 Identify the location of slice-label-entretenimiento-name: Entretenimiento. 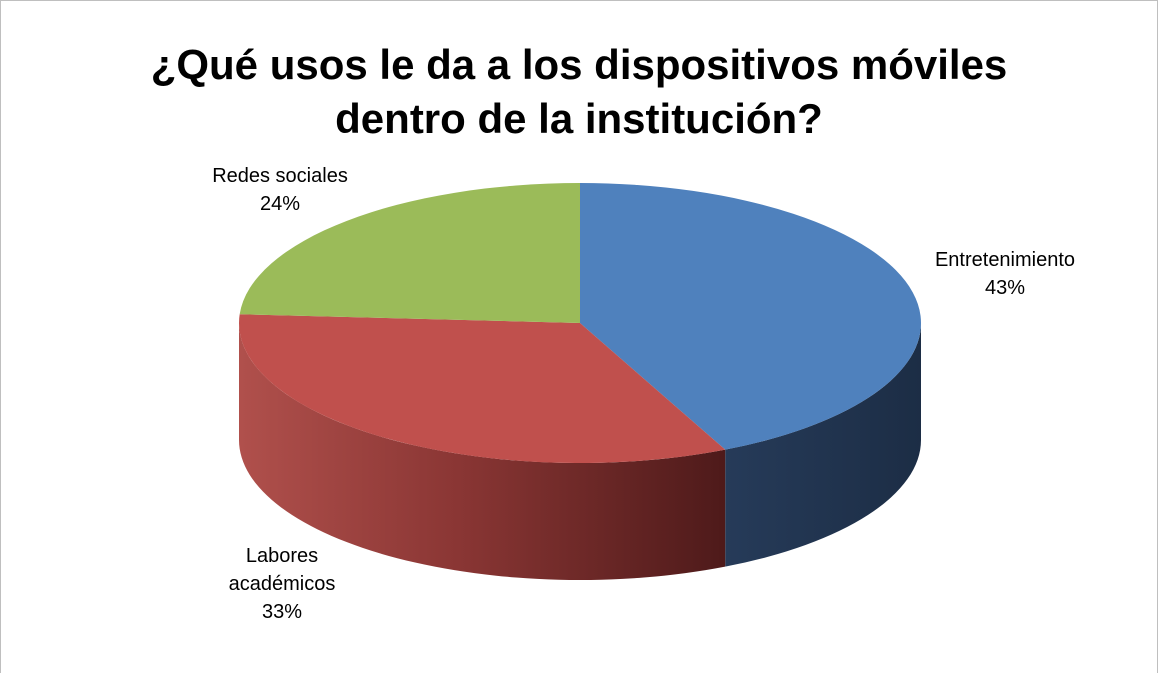
(1005, 260).